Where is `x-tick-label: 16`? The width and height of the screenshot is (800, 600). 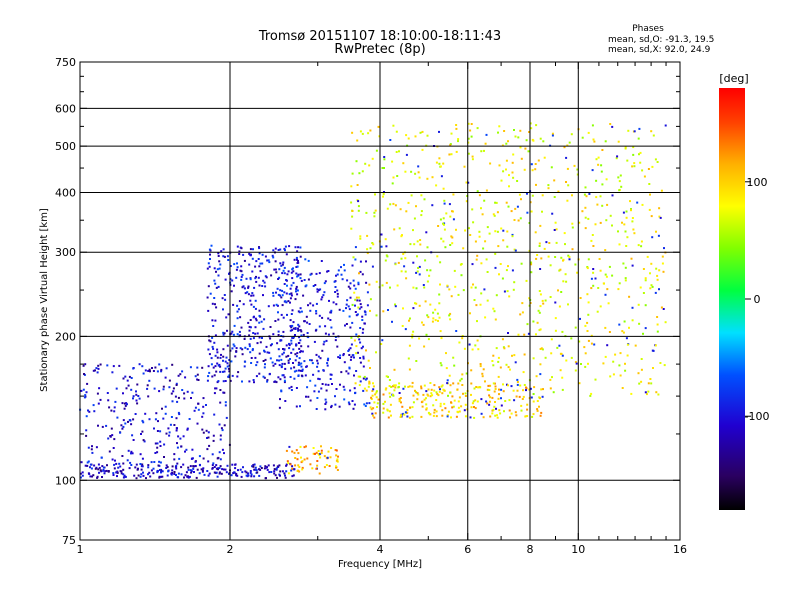
x-tick-label: 16 is located at coordinates (680, 549).